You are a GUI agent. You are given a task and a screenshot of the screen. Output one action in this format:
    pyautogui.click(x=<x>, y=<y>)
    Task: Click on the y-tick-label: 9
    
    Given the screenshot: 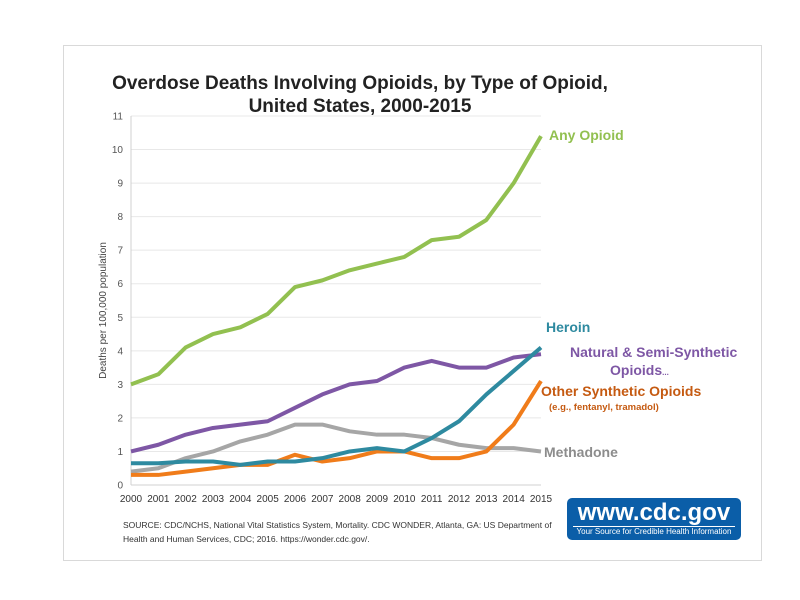 What is the action you would take?
    pyautogui.click(x=120, y=184)
    